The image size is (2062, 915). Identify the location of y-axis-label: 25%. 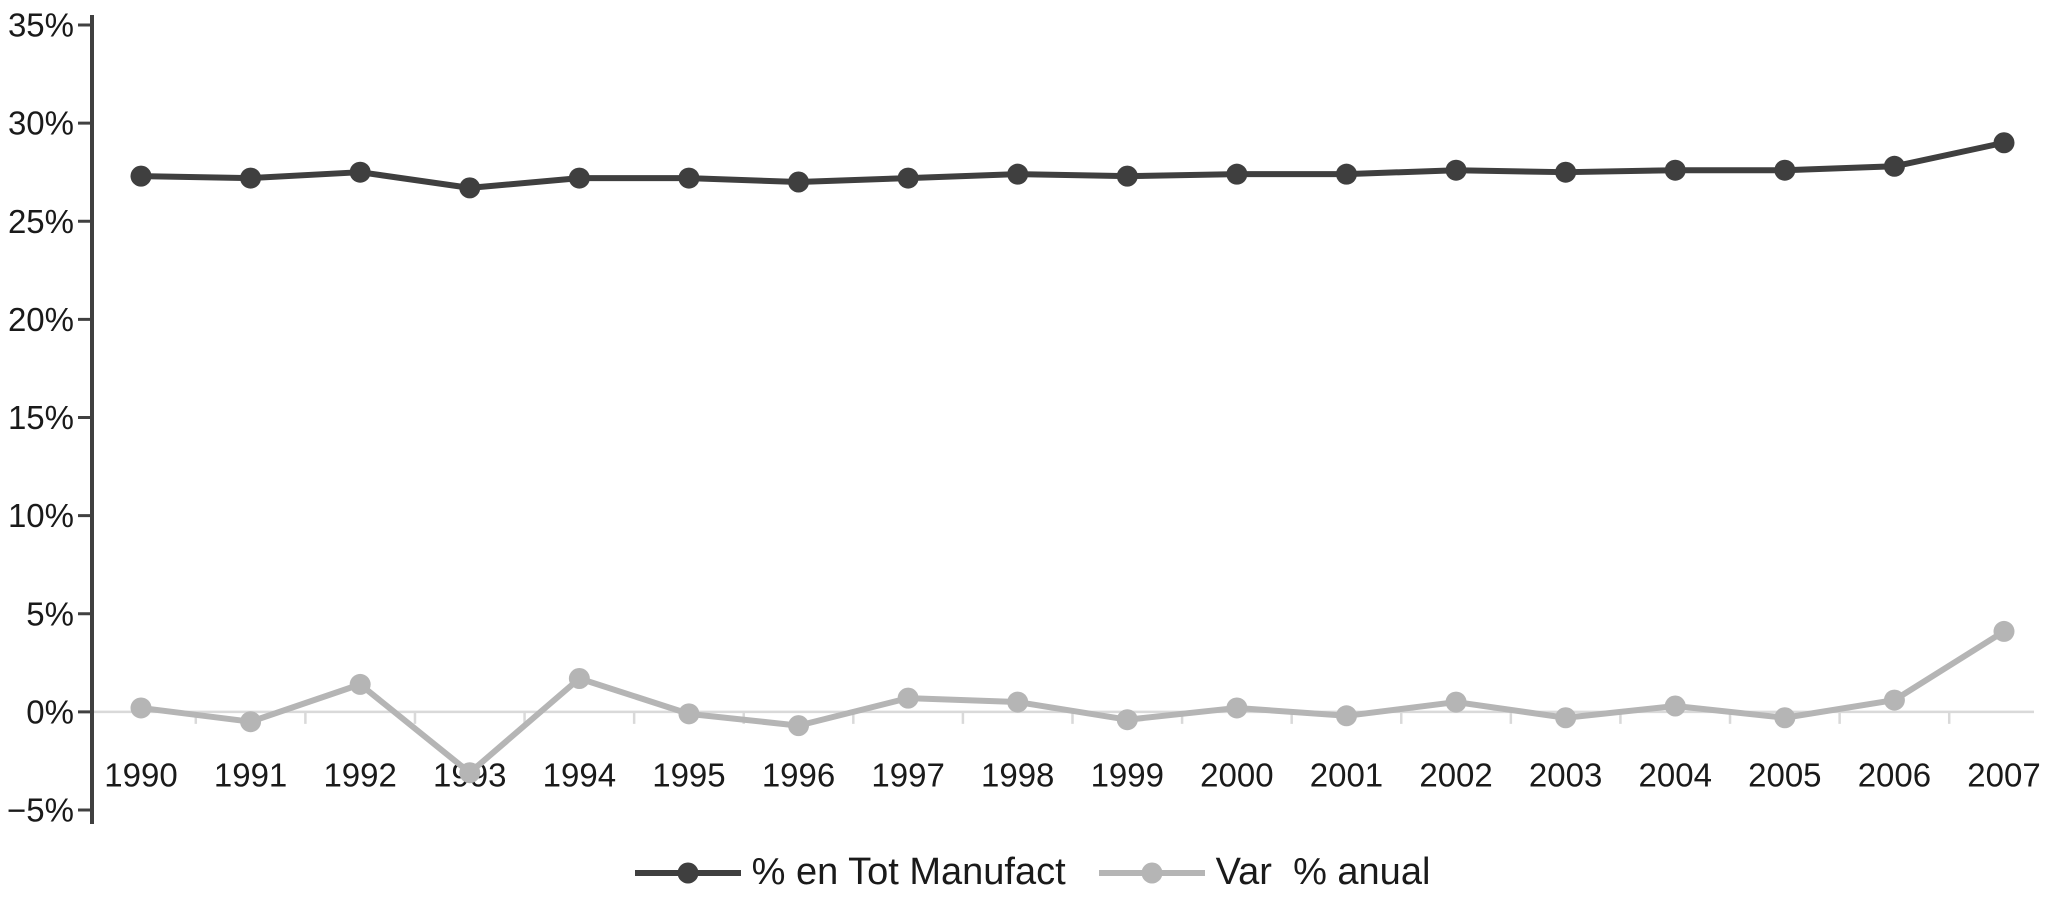
(41, 221).